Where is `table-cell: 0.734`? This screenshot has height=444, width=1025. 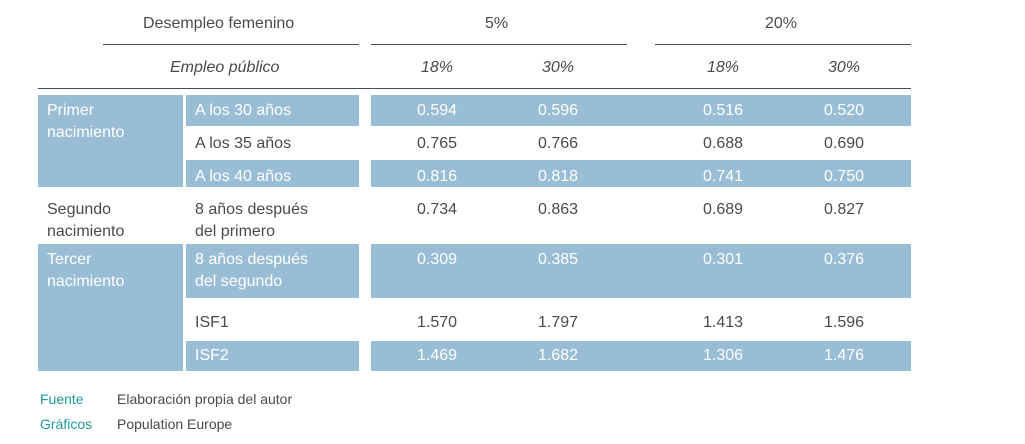
table-cell: 0.734 is located at coordinates (437, 209).